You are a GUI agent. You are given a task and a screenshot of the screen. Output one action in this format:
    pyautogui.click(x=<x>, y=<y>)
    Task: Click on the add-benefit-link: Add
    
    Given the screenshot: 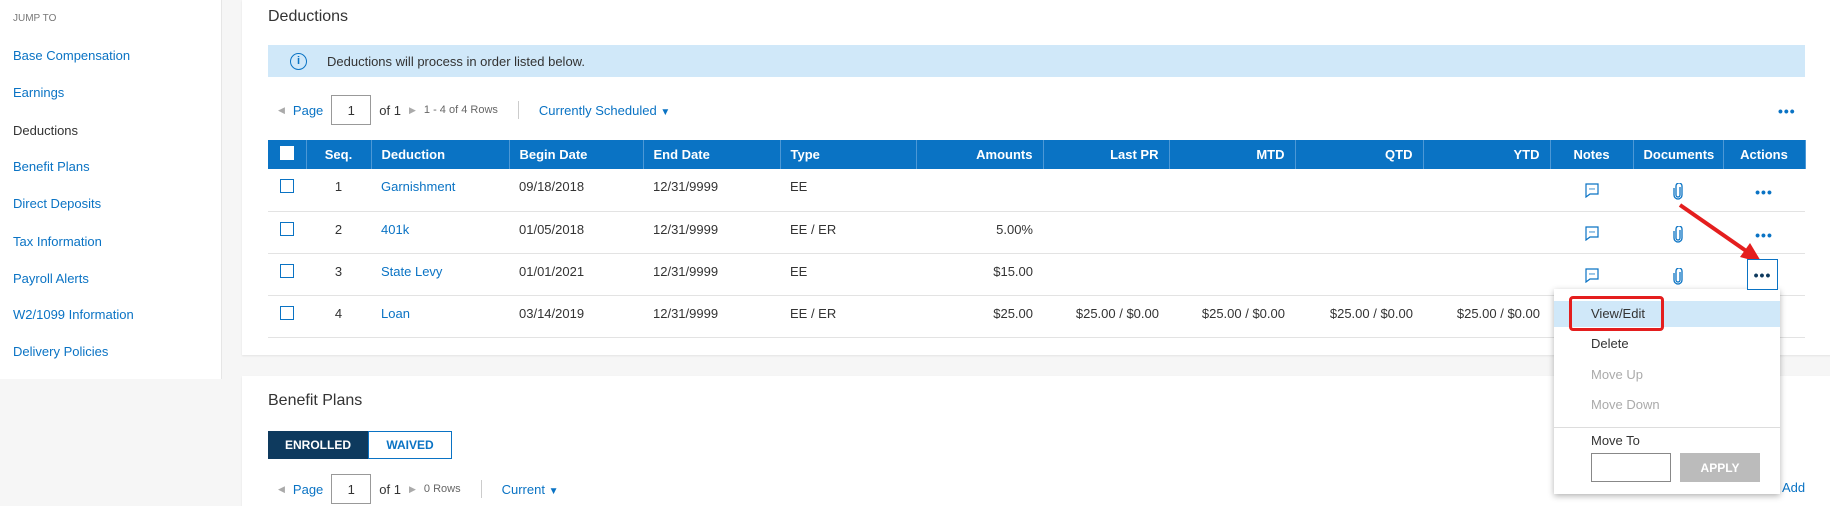 What is the action you would take?
    pyautogui.click(x=1794, y=487)
    